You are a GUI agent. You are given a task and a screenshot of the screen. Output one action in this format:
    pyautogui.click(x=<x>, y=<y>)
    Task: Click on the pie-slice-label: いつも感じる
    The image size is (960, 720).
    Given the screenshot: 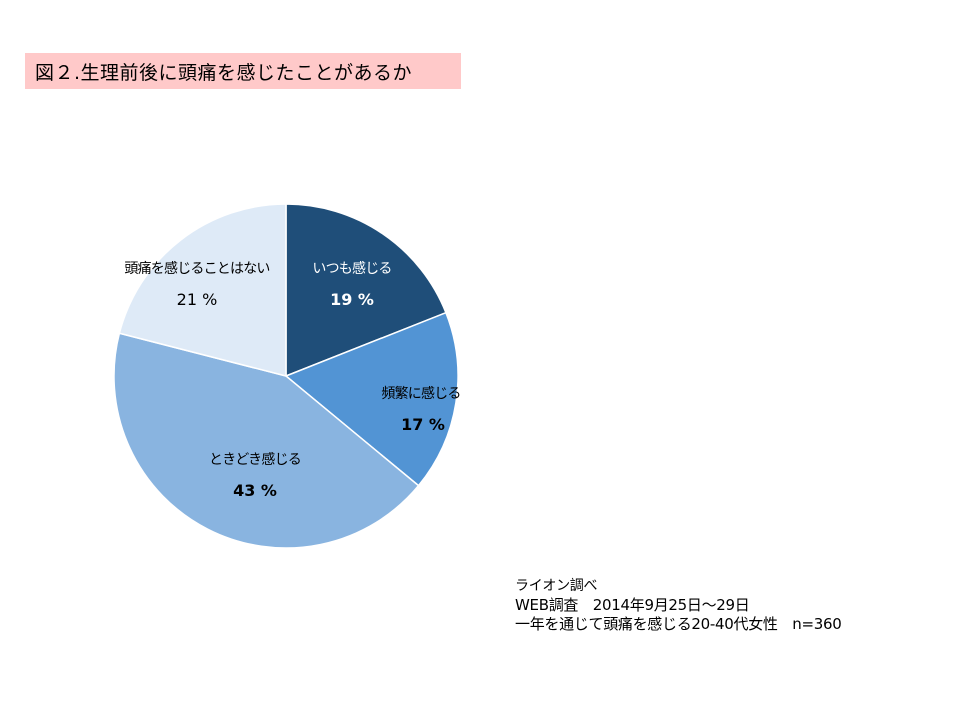 What is the action you would take?
    pyautogui.click(x=351, y=268)
    